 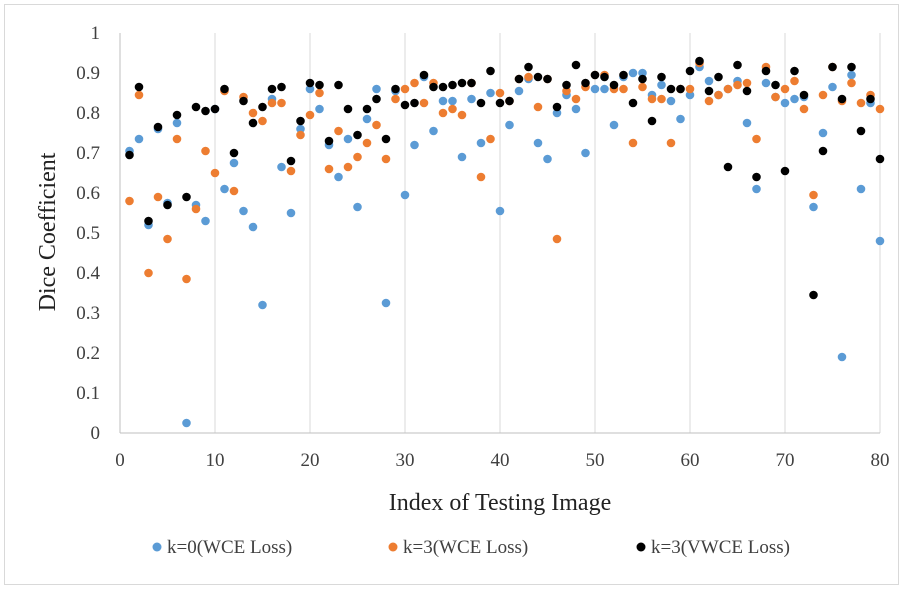 I want to click on y-tick-label: 0.5, so click(x=88, y=233).